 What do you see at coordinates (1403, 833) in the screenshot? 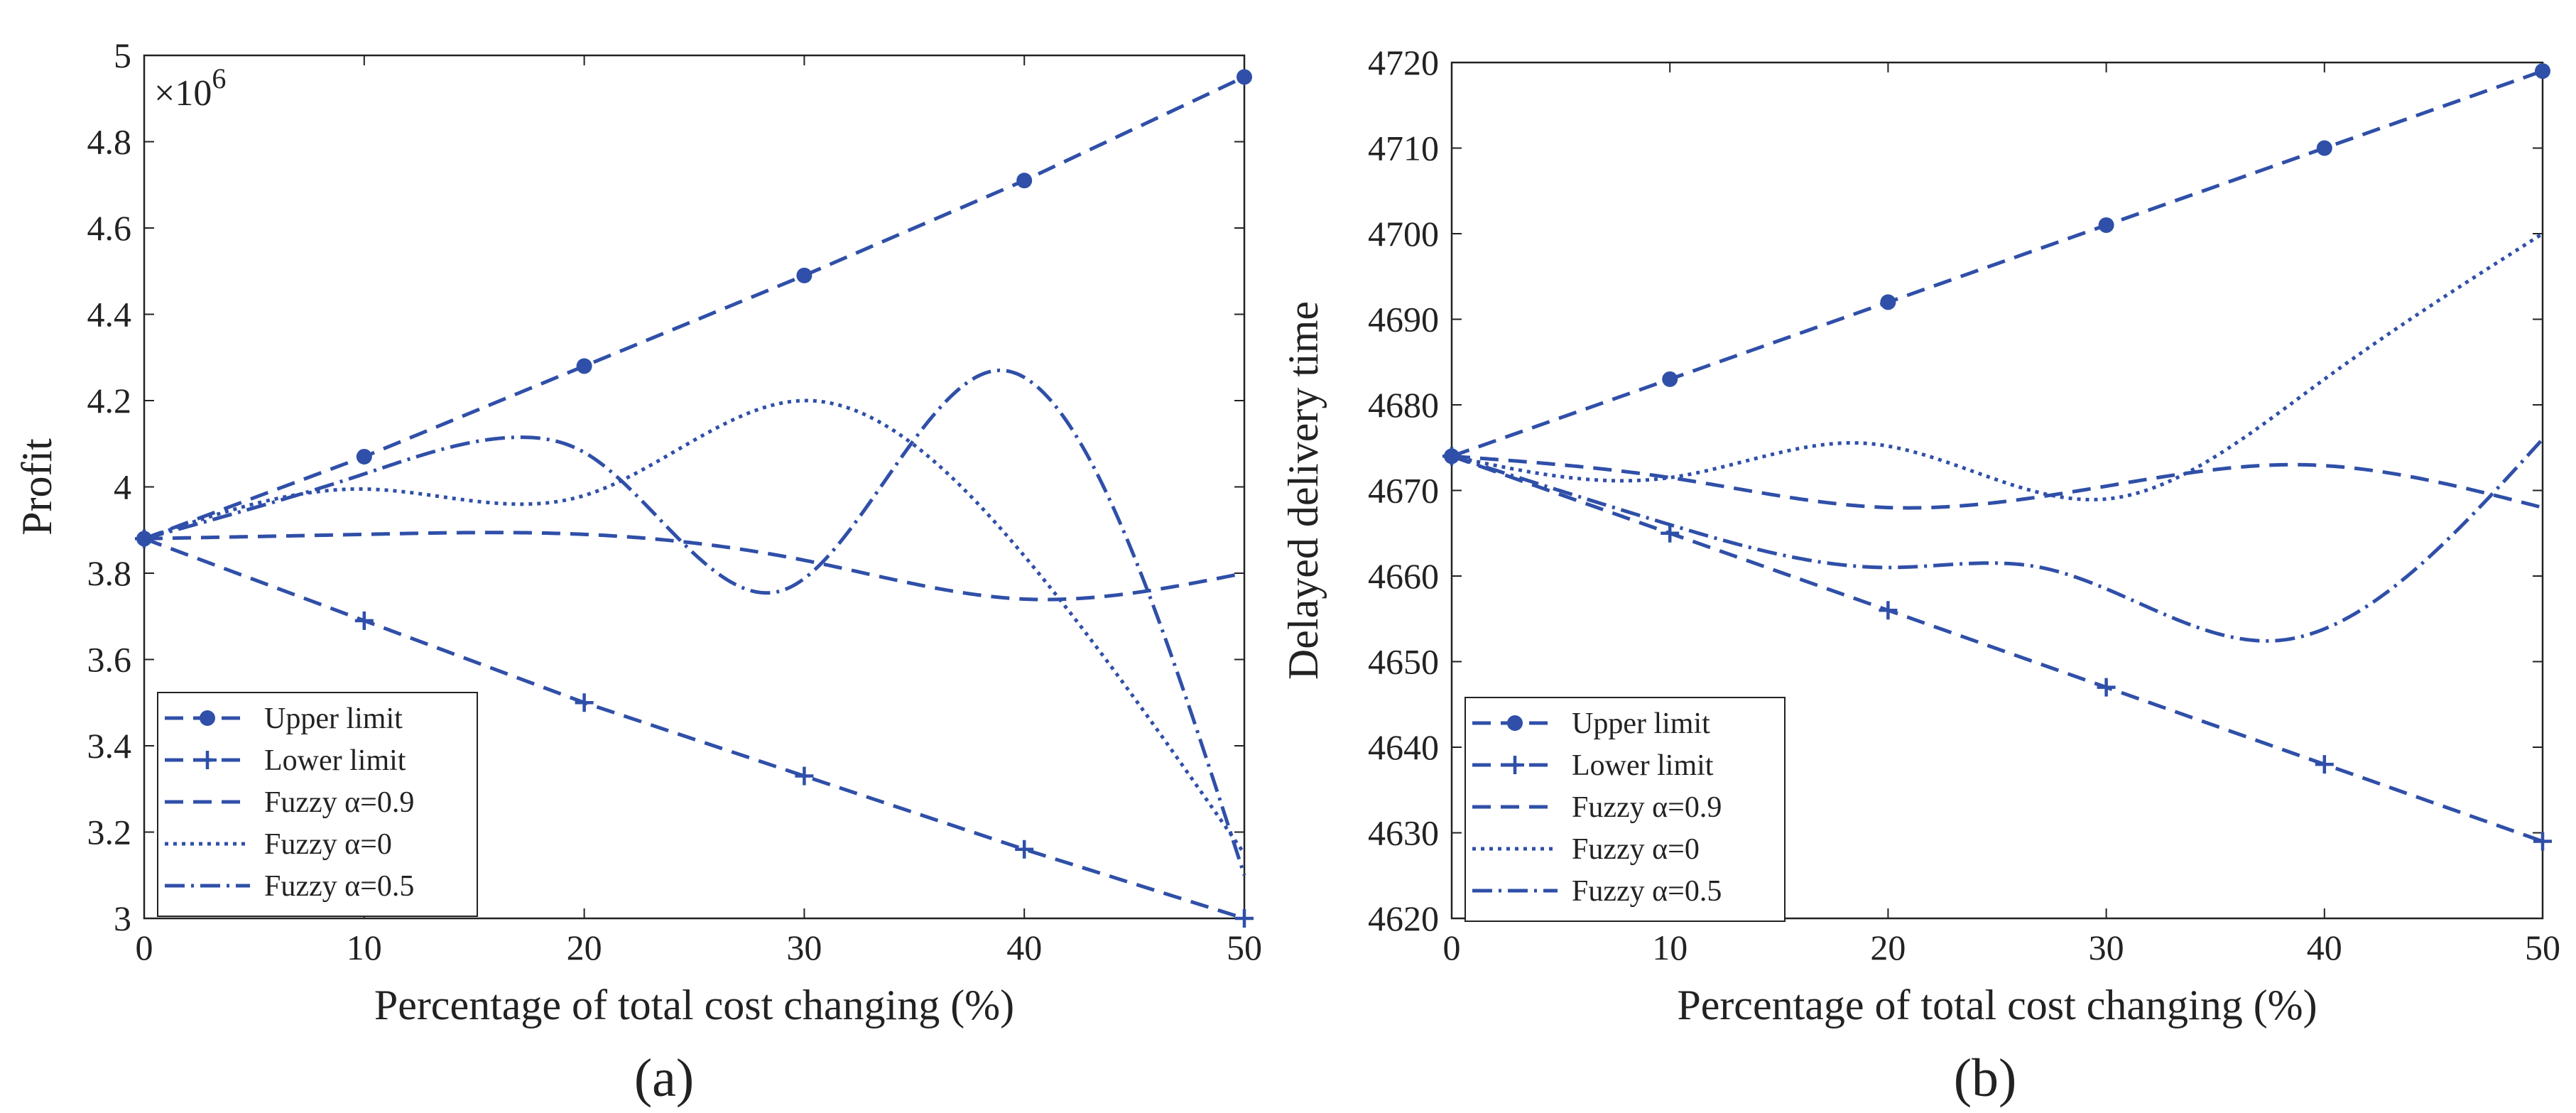
I see `y-tick-label: 4630` at bounding box center [1403, 833].